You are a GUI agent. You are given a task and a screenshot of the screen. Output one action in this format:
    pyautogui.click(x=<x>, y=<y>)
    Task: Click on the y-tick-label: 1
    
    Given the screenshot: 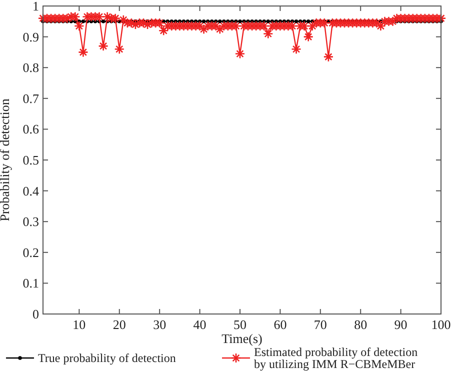 What is the action you would take?
    pyautogui.click(x=35, y=7)
    